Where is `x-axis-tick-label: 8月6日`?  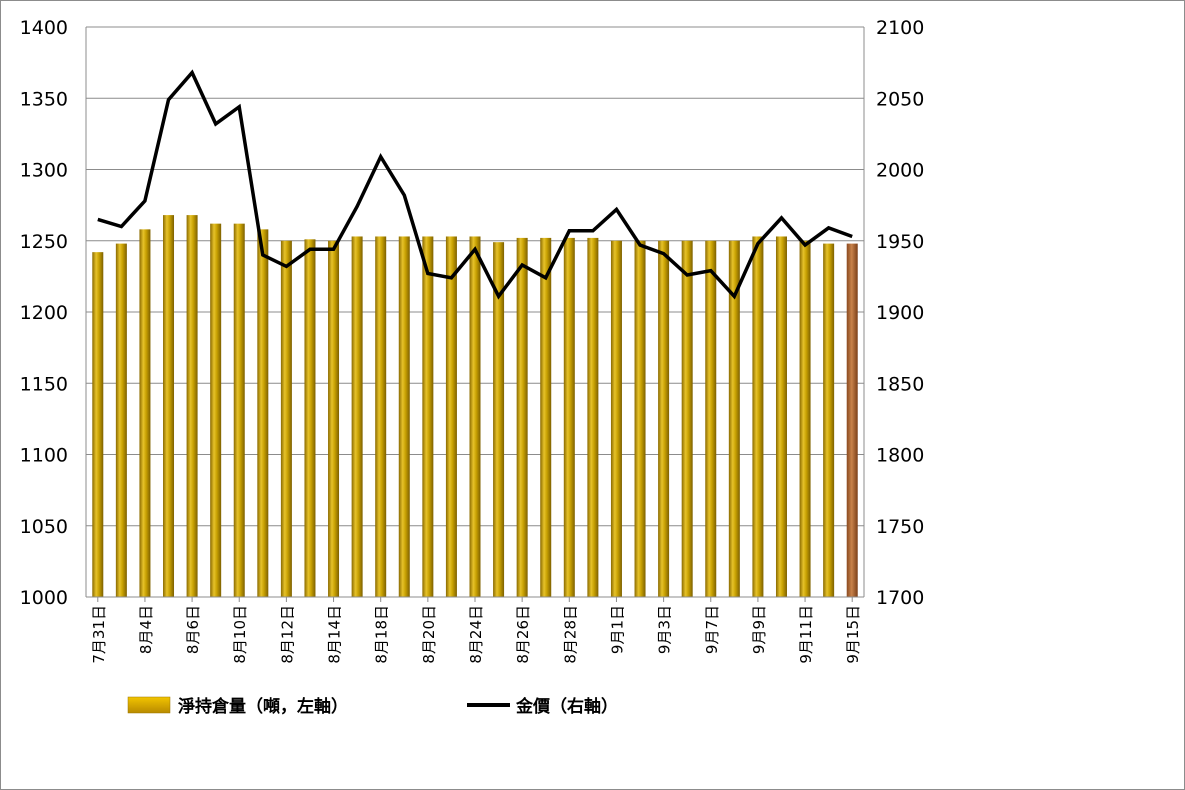
x-axis-tick-label: 8月6日 is located at coordinates (193, 629).